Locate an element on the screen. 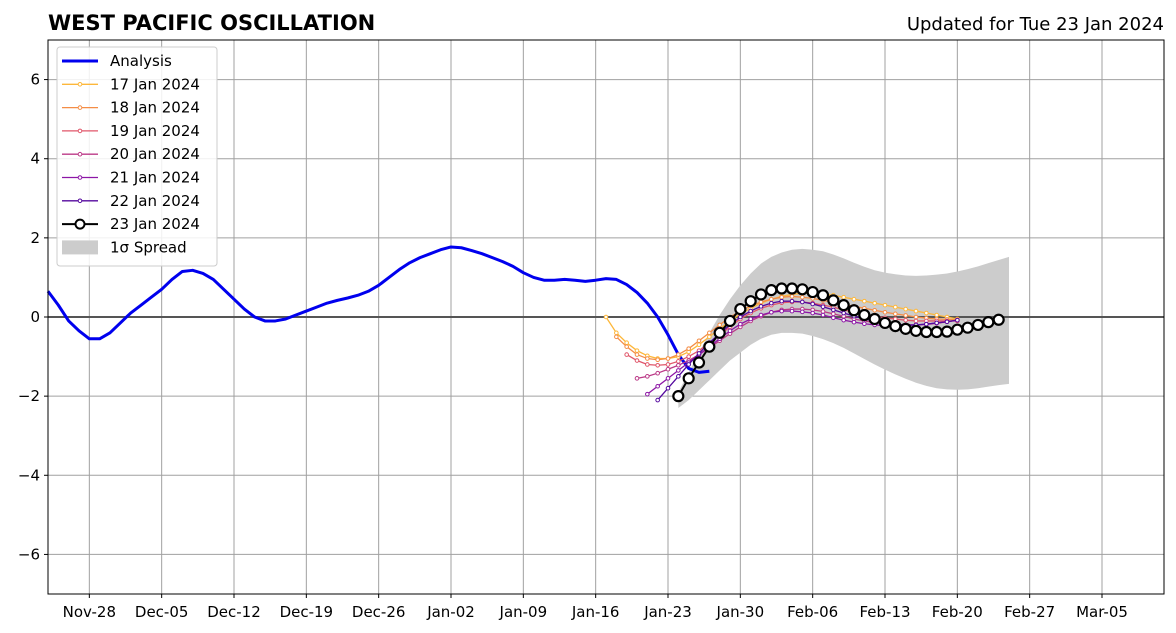 The width and height of the screenshot is (1176, 633). x-tick-label: Dec-26 is located at coordinates (379, 612).